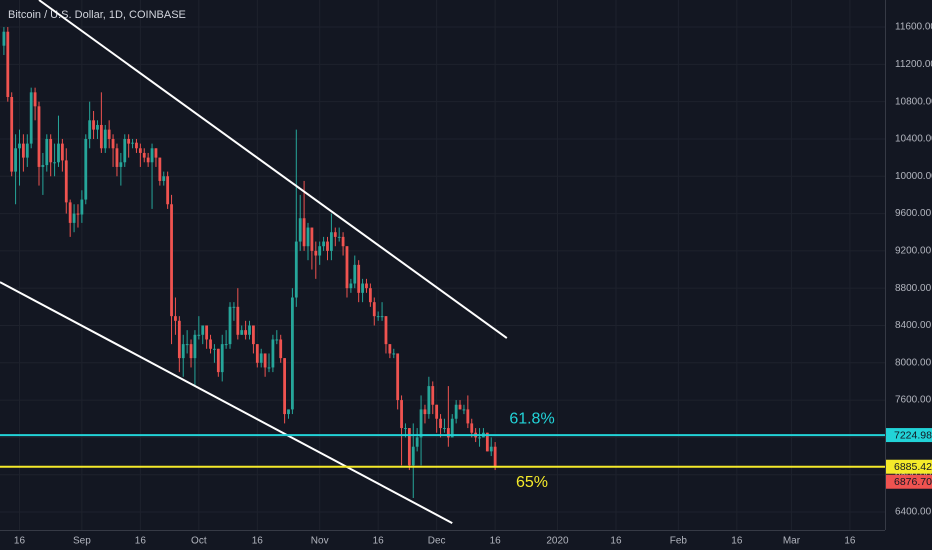  I want to click on level-label: 65%, so click(532, 482).